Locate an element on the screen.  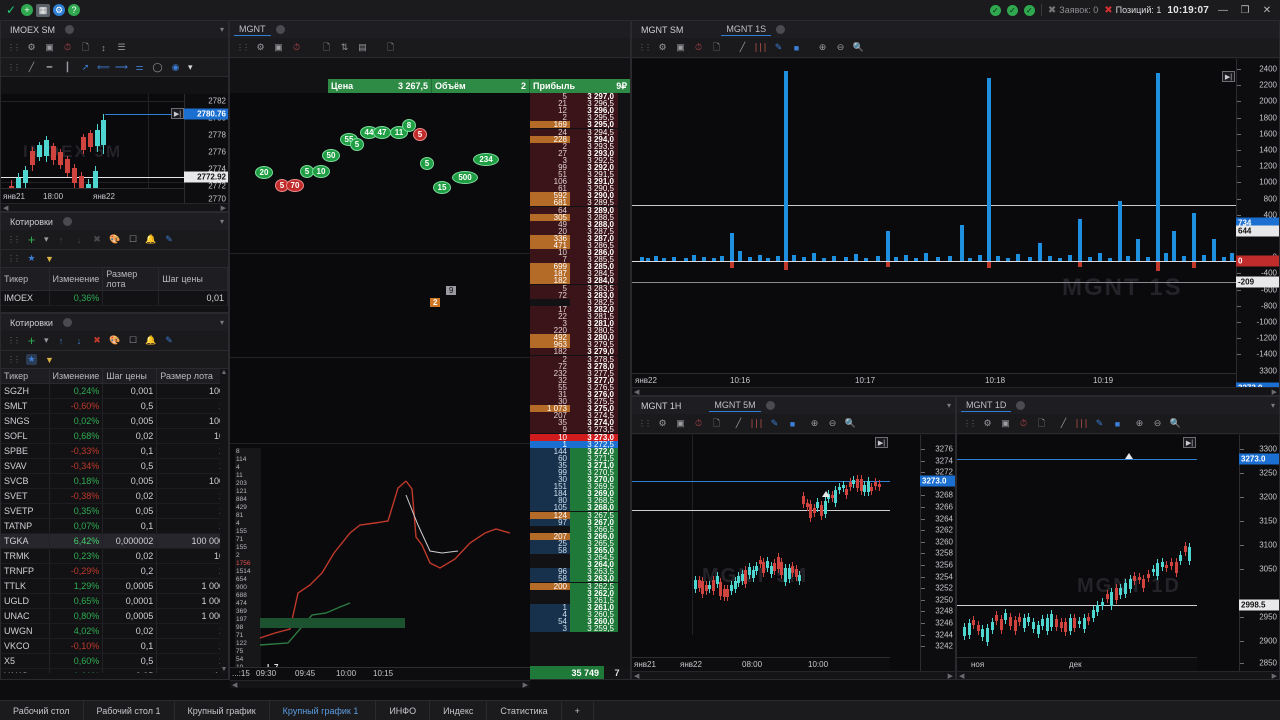
minimize-button: — is located at coordinates (1223, 10).